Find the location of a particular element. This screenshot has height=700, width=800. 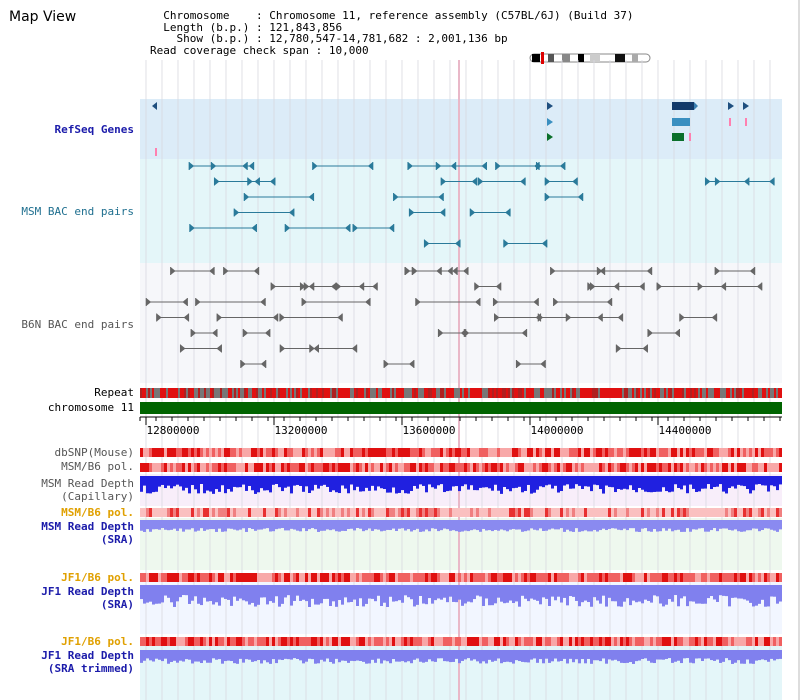

label-msm-depth-sra: MSM Read Depth (SRA) is located at coordinates (87, 533).